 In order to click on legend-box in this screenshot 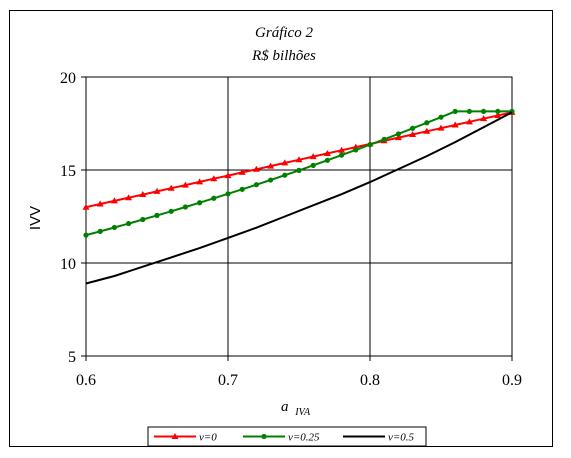, I will do `click(287, 436)`.